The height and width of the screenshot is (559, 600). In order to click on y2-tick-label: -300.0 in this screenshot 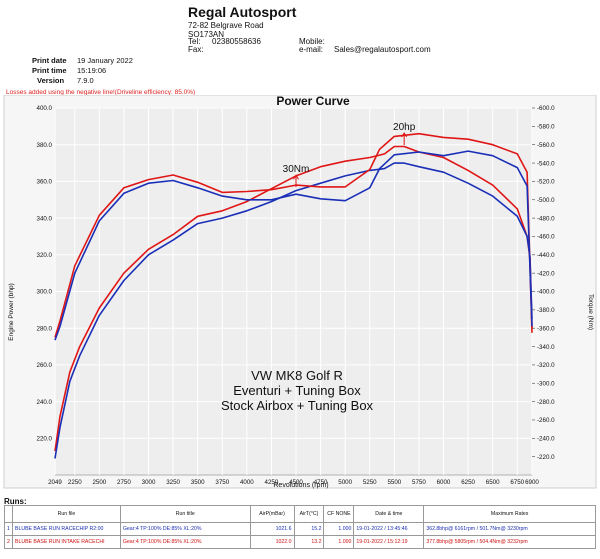, I will do `click(546, 383)`.